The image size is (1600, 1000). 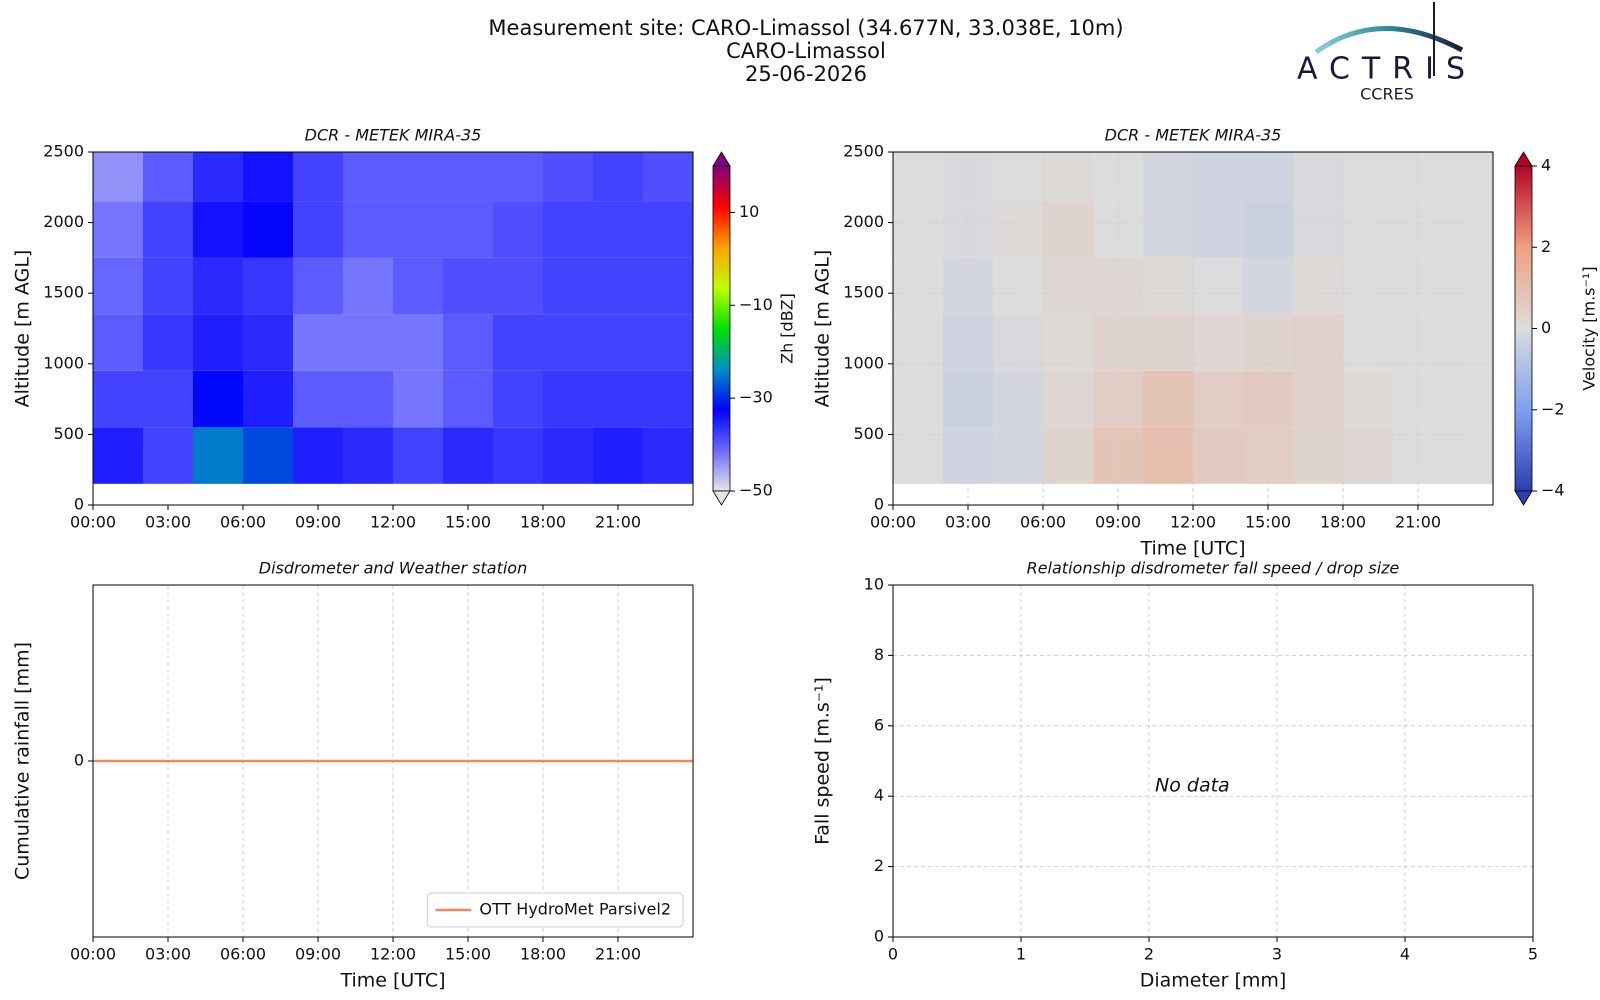 What do you see at coordinates (721, 328) in the screenshot?
I see `colorbar` at bounding box center [721, 328].